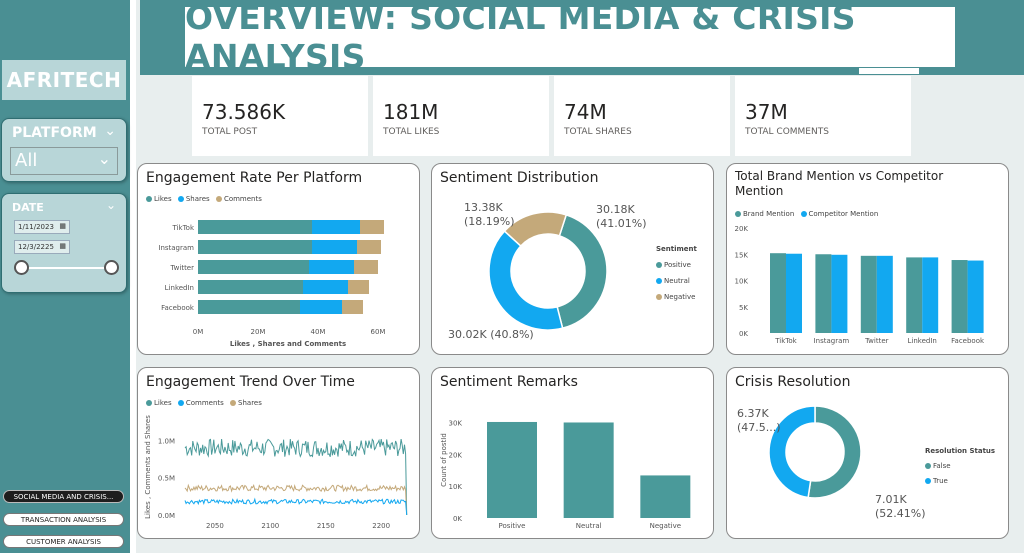 The height and width of the screenshot is (553, 1024). What do you see at coordinates (230, 132) in the screenshot?
I see `kpi-label: TOTAL POST` at bounding box center [230, 132].